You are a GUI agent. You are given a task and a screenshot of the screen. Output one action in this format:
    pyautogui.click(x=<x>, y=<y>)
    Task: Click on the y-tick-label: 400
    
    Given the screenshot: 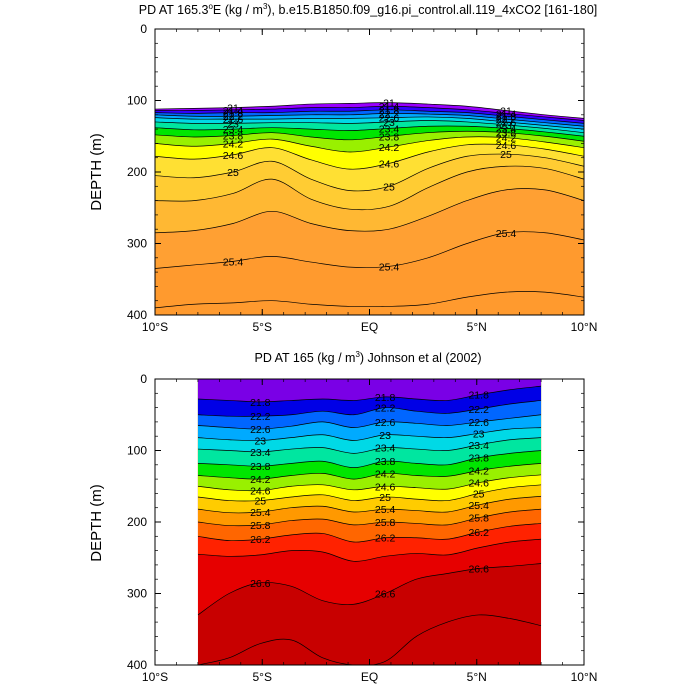 What is the action you would take?
    pyautogui.click(x=137, y=665)
    